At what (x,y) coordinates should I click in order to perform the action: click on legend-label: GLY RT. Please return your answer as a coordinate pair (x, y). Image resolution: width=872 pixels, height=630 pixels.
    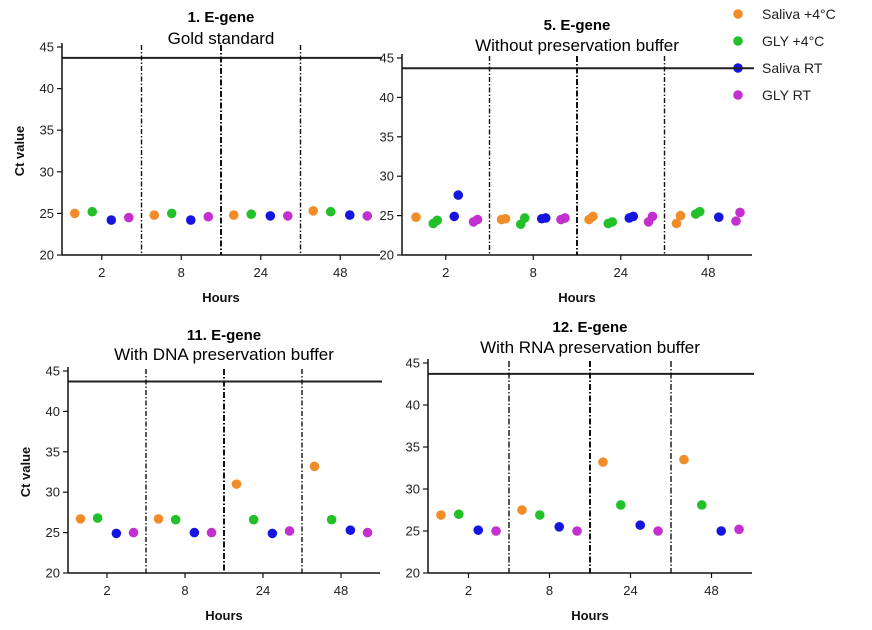
    Looking at the image, I should click on (786, 95).